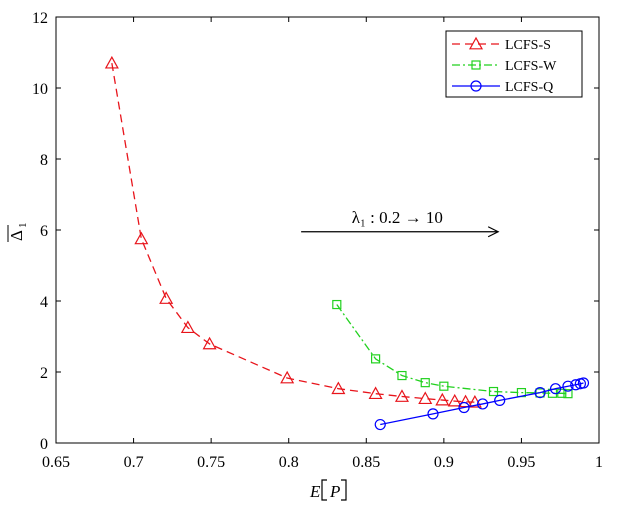 Image resolution: width=642 pixels, height=509 pixels. What do you see at coordinates (531, 66) in the screenshot?
I see `legend-label: LCFS-W` at bounding box center [531, 66].